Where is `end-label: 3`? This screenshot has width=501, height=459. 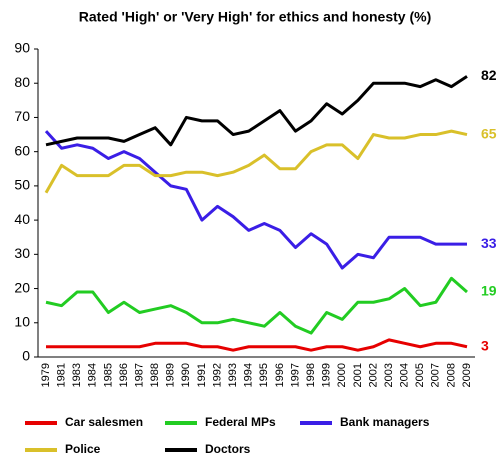 end-label: 3 is located at coordinates (485, 345).